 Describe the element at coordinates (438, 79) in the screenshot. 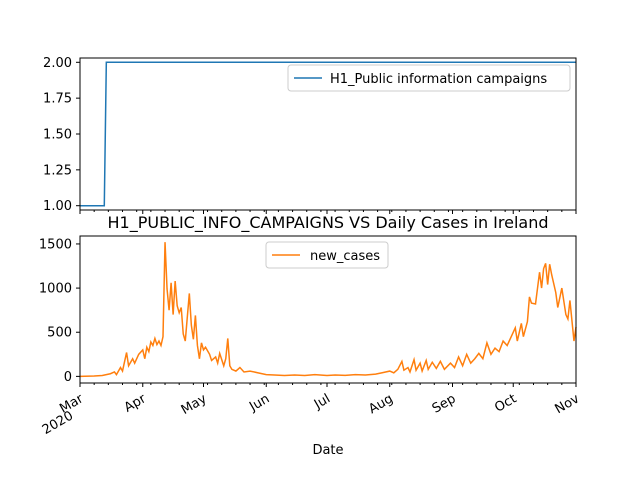

I see `top-legend-label: H1_Public information campaigns` at that location.